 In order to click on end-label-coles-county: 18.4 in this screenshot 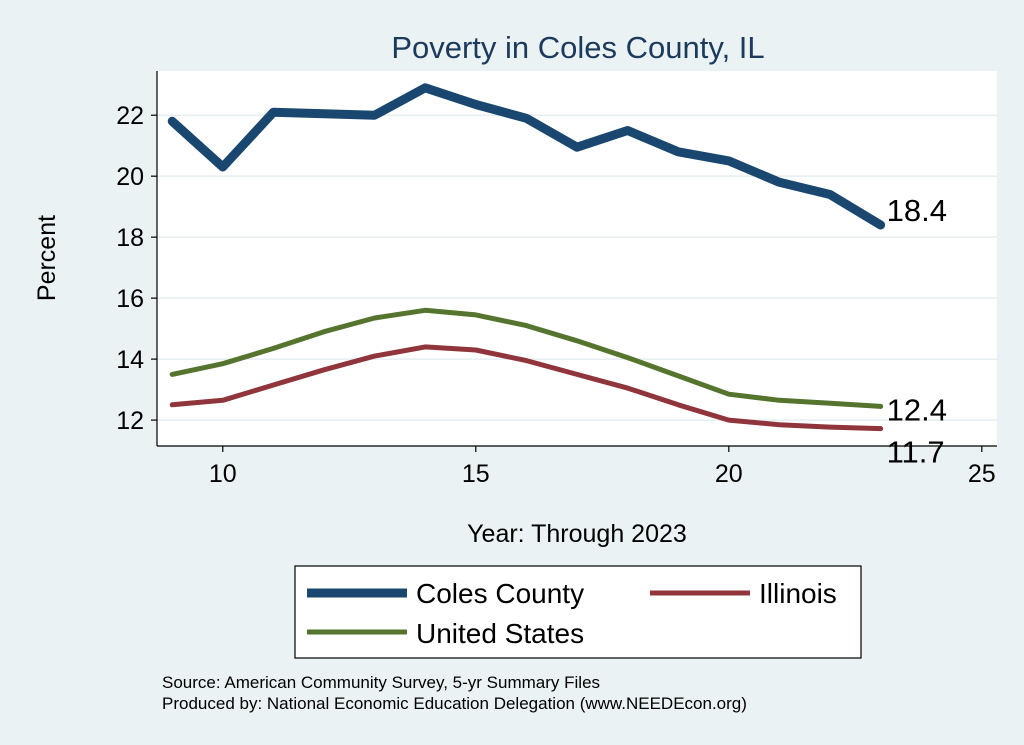, I will do `click(917, 210)`.